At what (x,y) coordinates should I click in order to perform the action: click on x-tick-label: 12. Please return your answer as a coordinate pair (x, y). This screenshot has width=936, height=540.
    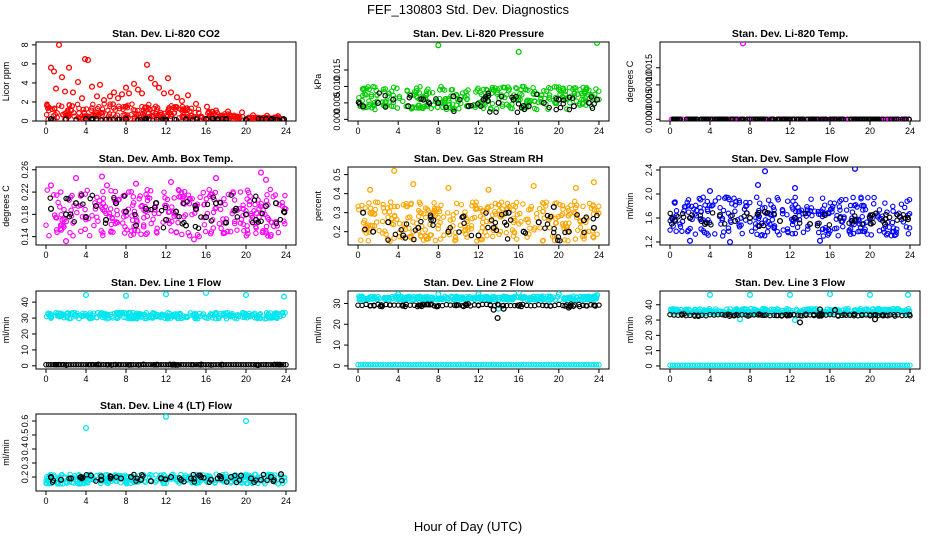
    Looking at the image, I should click on (166, 379).